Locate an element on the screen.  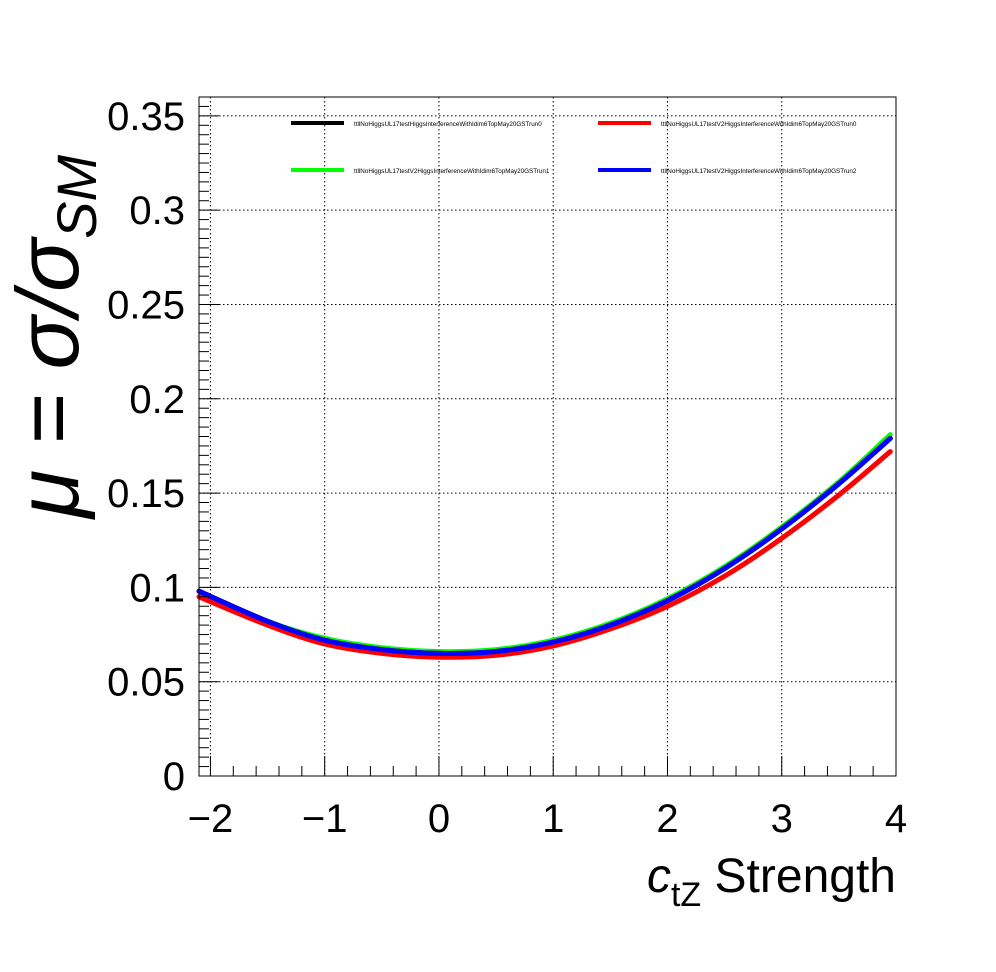
x-tick-labels: −2 −1 0 1 2 3 4 is located at coordinates (548, 819).